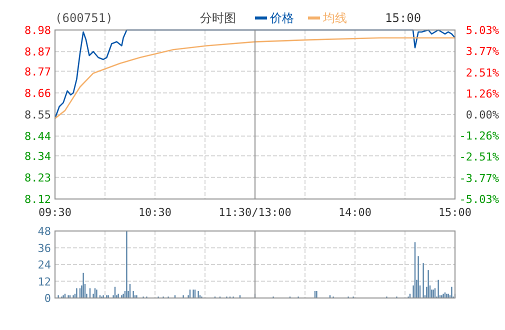 The image size is (505, 330). Describe the element at coordinates (55, 212) in the screenshot. I see `x-tick-label: 09:30` at that location.